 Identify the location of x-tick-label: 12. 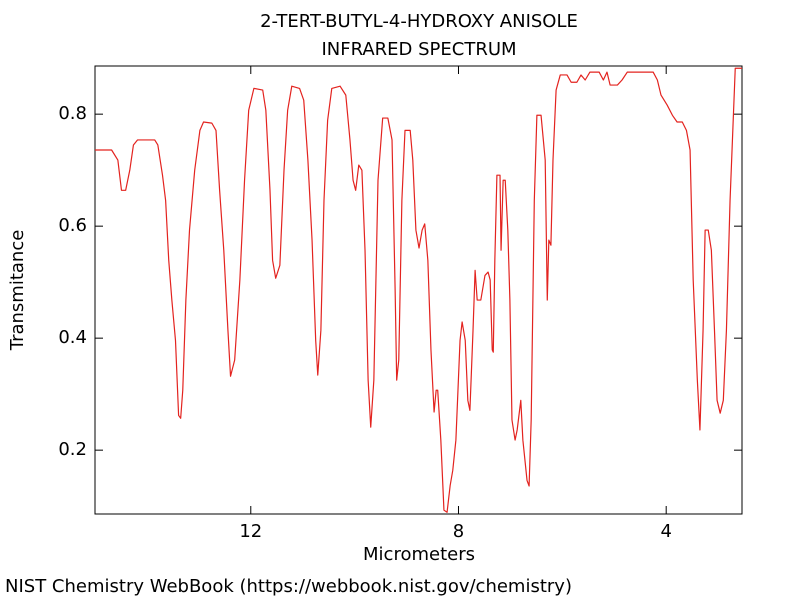
(250, 531).